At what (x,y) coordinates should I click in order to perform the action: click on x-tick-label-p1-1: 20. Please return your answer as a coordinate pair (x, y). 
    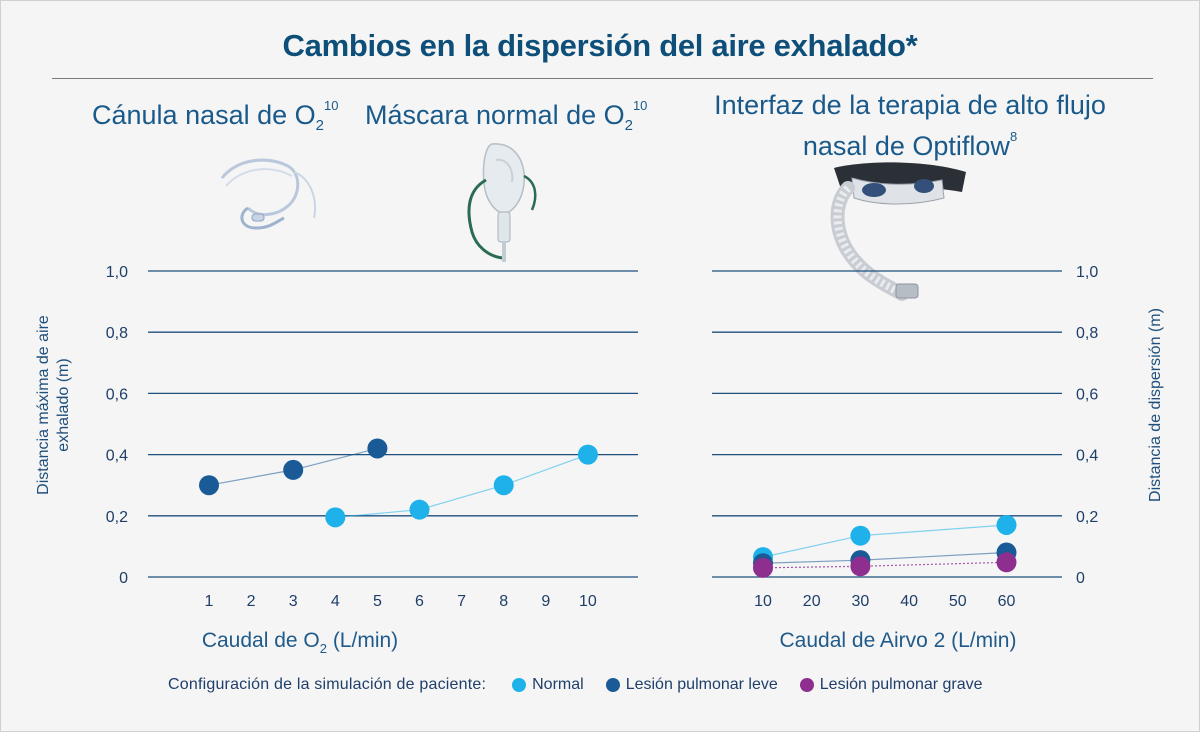
    Looking at the image, I should click on (812, 601).